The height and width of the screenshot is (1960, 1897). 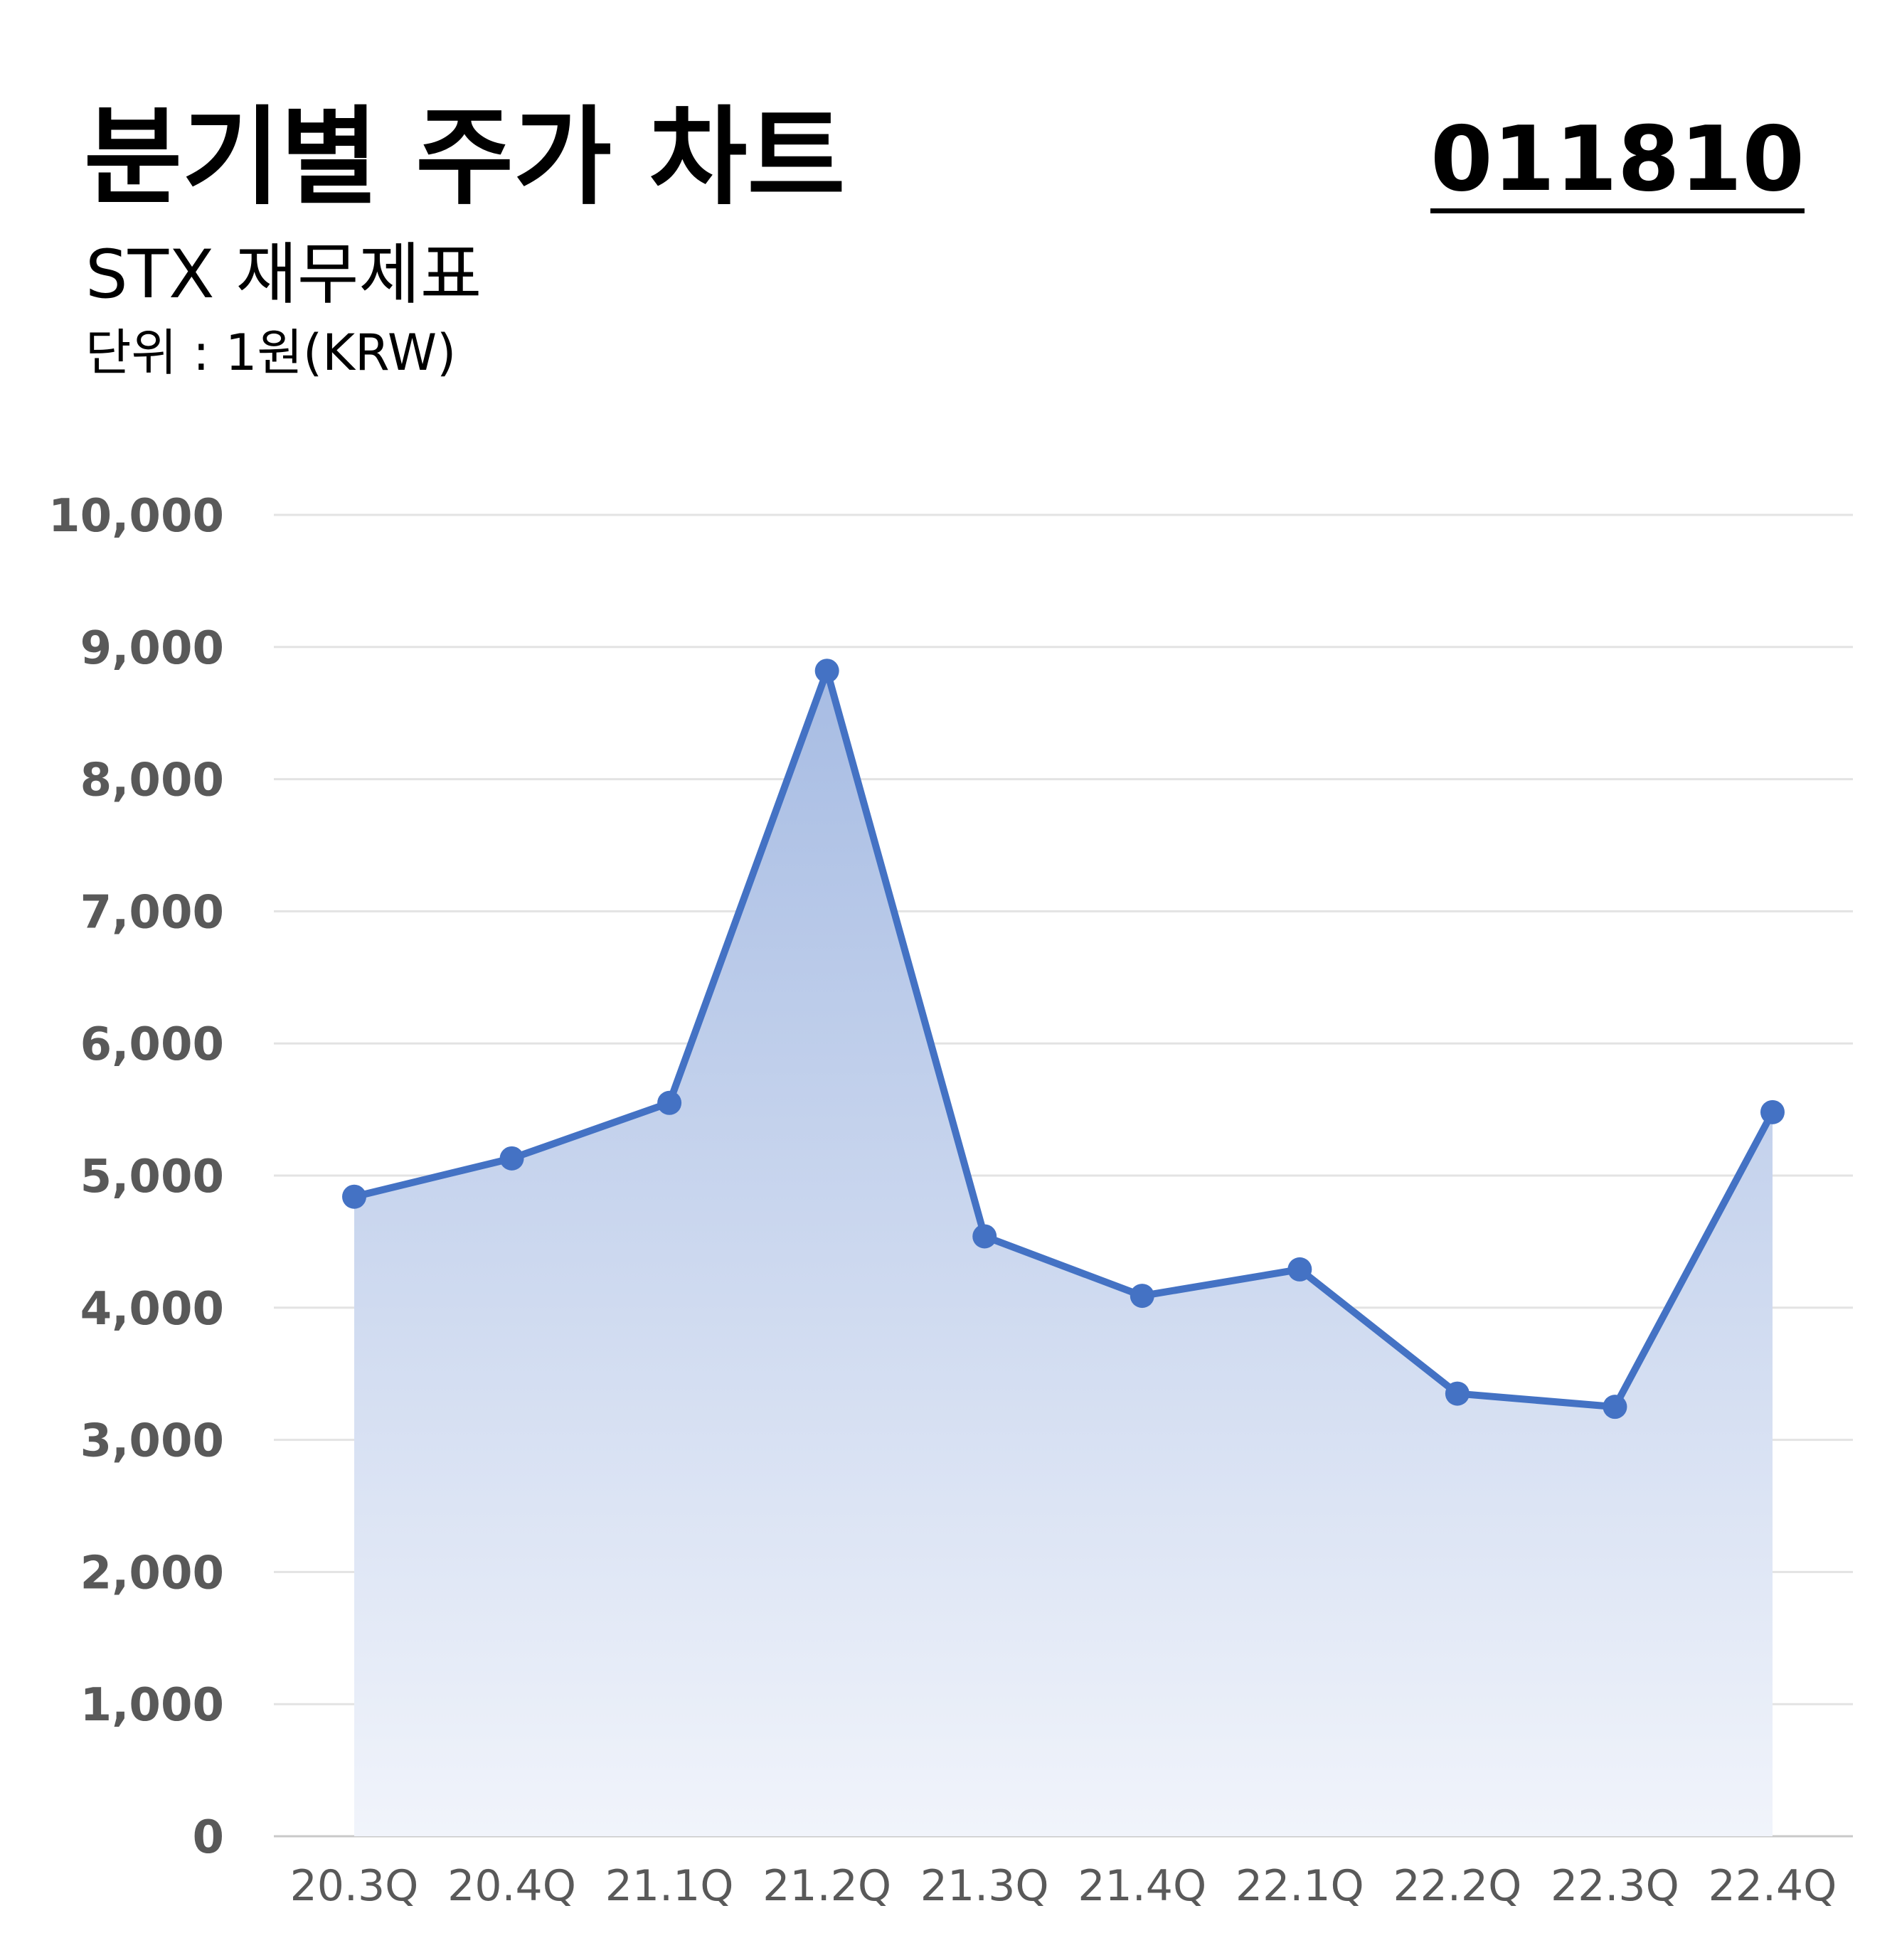 What do you see at coordinates (670, 1886) in the screenshot?
I see `x-tick-label: 21.1Q` at bounding box center [670, 1886].